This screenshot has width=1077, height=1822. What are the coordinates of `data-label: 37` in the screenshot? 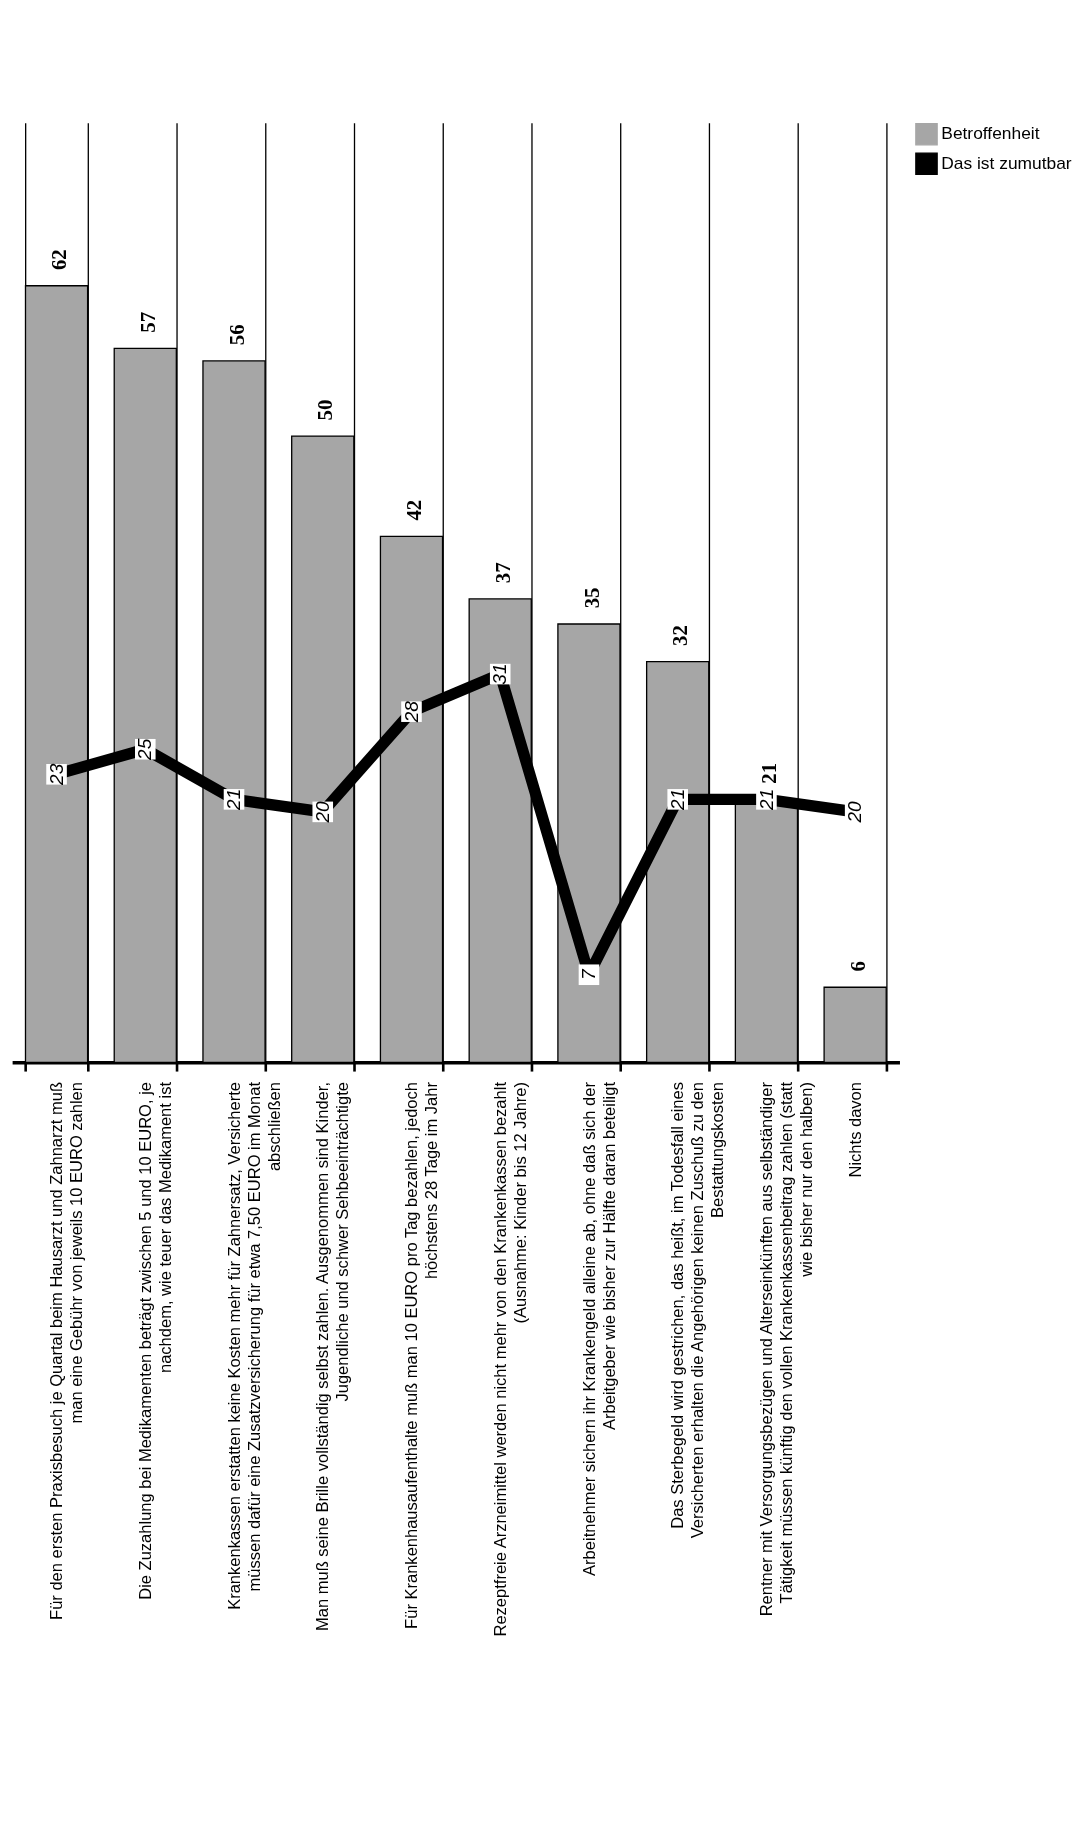 It's located at (502, 573).